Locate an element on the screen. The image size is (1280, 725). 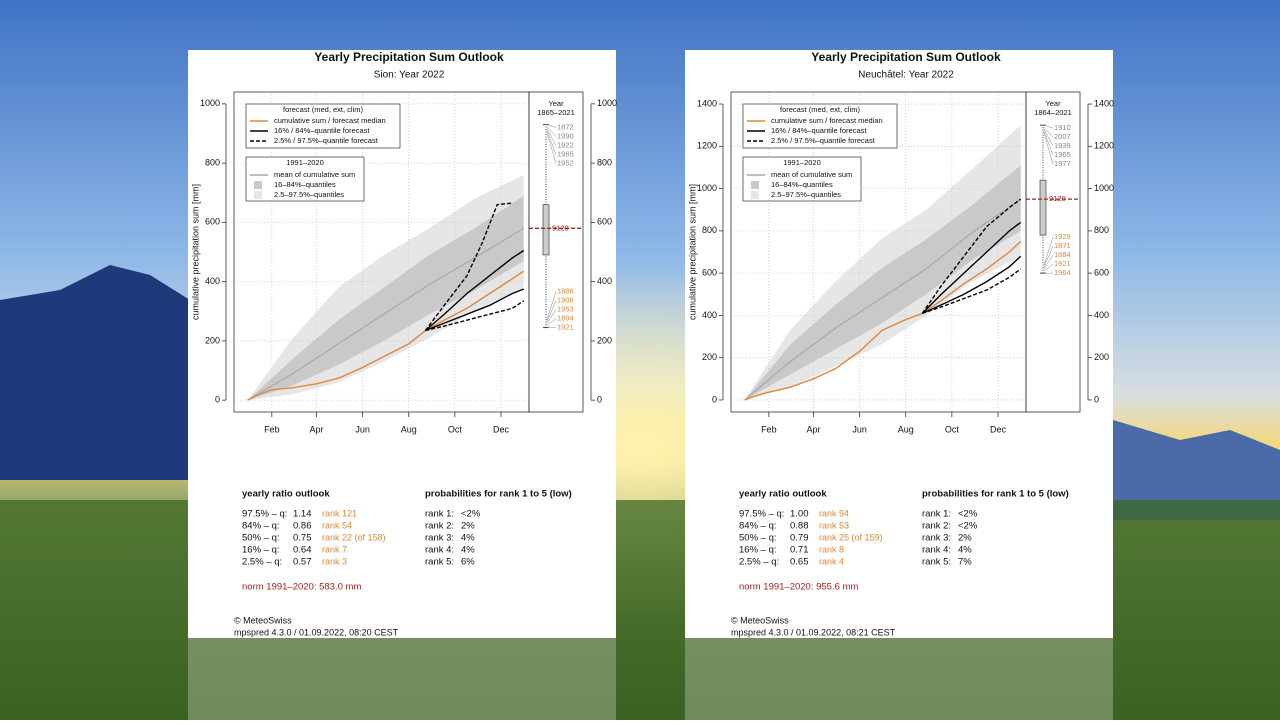
x-tick-label: Oct is located at coordinates (455, 429).